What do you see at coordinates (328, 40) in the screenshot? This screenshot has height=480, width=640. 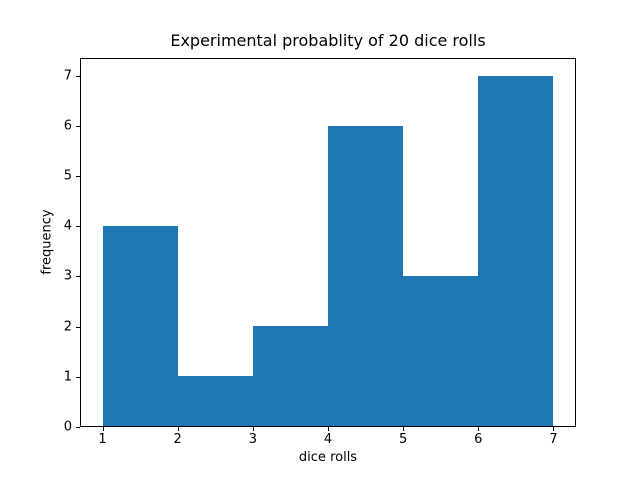 I see `chart-title: Experimental probablity of 20 dice rolls` at bounding box center [328, 40].